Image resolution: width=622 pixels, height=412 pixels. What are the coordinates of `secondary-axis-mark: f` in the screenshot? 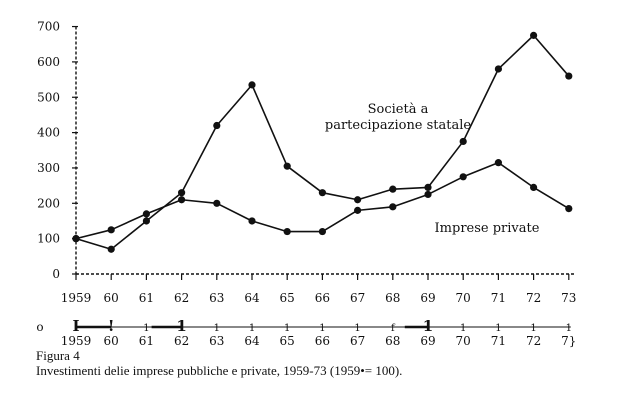 It's located at (393, 328).